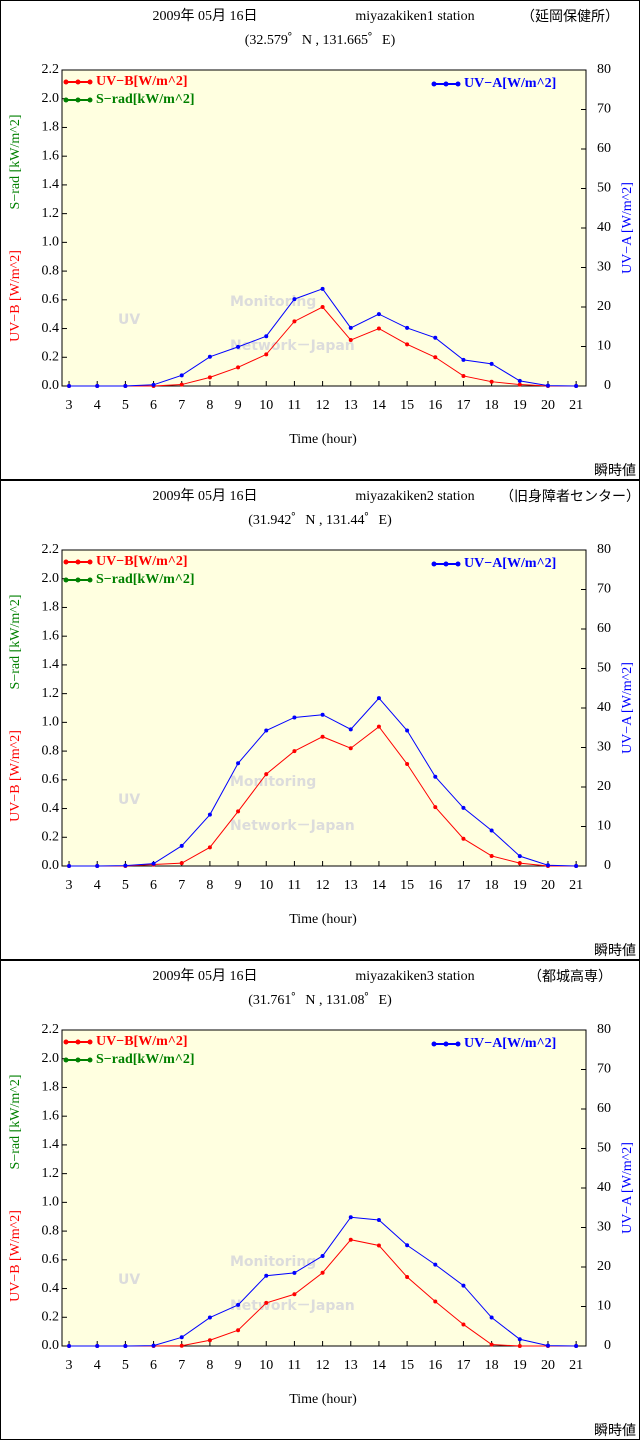 The height and width of the screenshot is (1440, 640). I want to click on legend-label: UV−B[W/m^2], so click(142, 81).